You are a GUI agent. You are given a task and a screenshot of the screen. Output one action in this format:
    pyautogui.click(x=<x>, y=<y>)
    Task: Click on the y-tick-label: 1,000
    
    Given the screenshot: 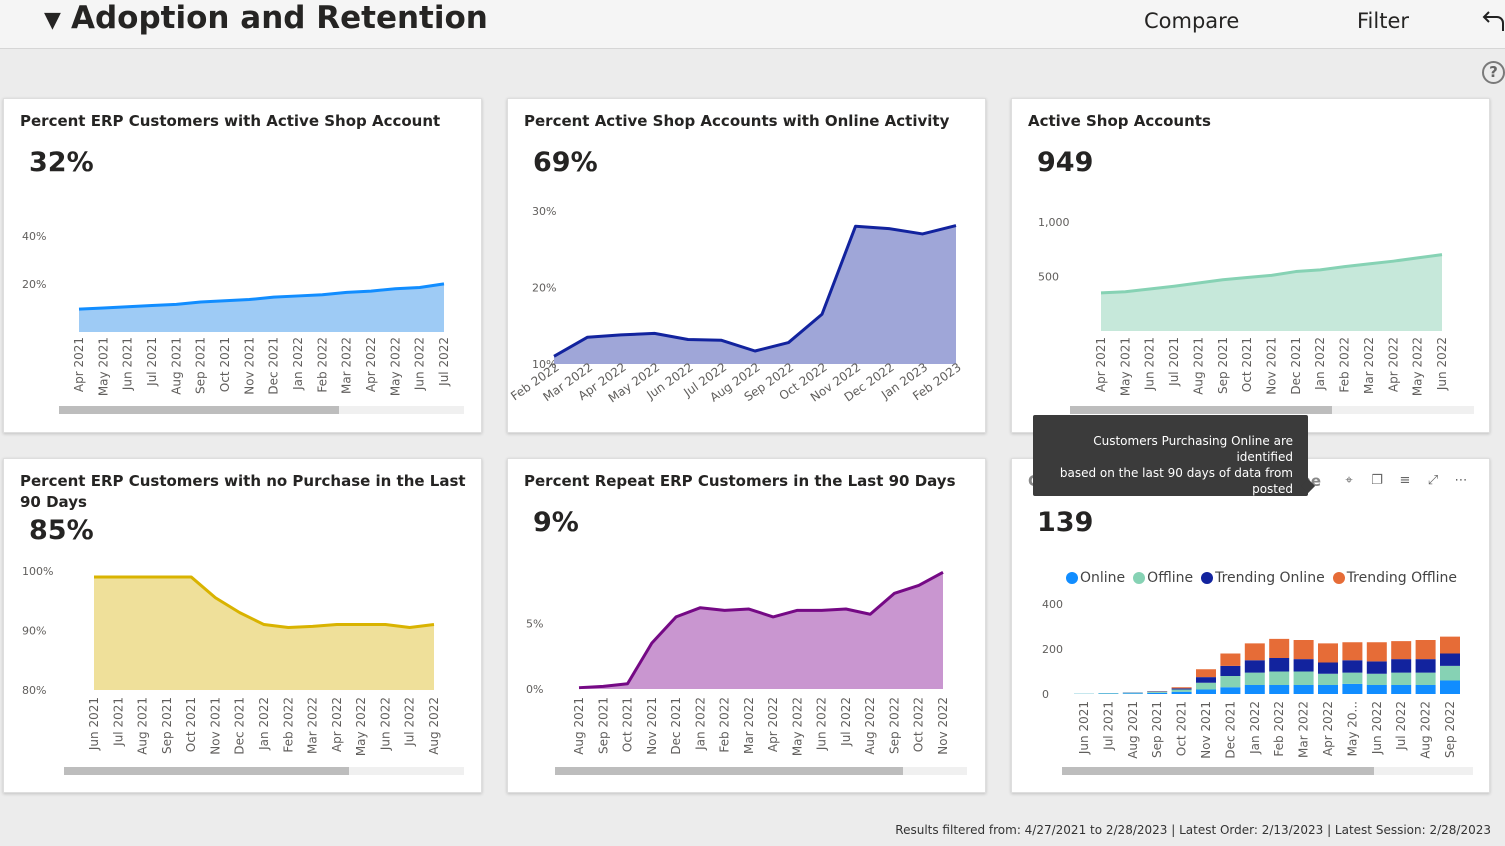 What is the action you would take?
    pyautogui.click(x=1054, y=222)
    